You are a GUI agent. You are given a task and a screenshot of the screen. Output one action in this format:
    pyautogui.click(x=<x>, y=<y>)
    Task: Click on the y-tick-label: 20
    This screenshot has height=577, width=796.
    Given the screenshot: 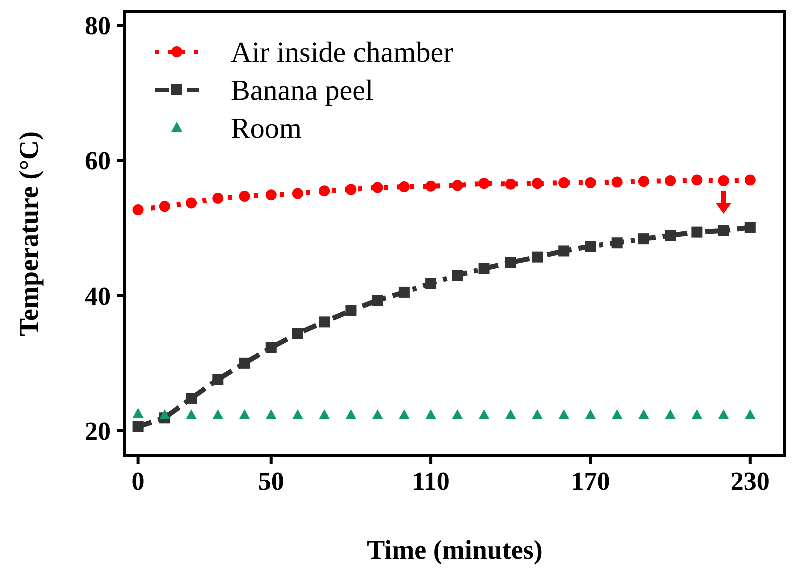 What is the action you would take?
    pyautogui.click(x=98, y=431)
    